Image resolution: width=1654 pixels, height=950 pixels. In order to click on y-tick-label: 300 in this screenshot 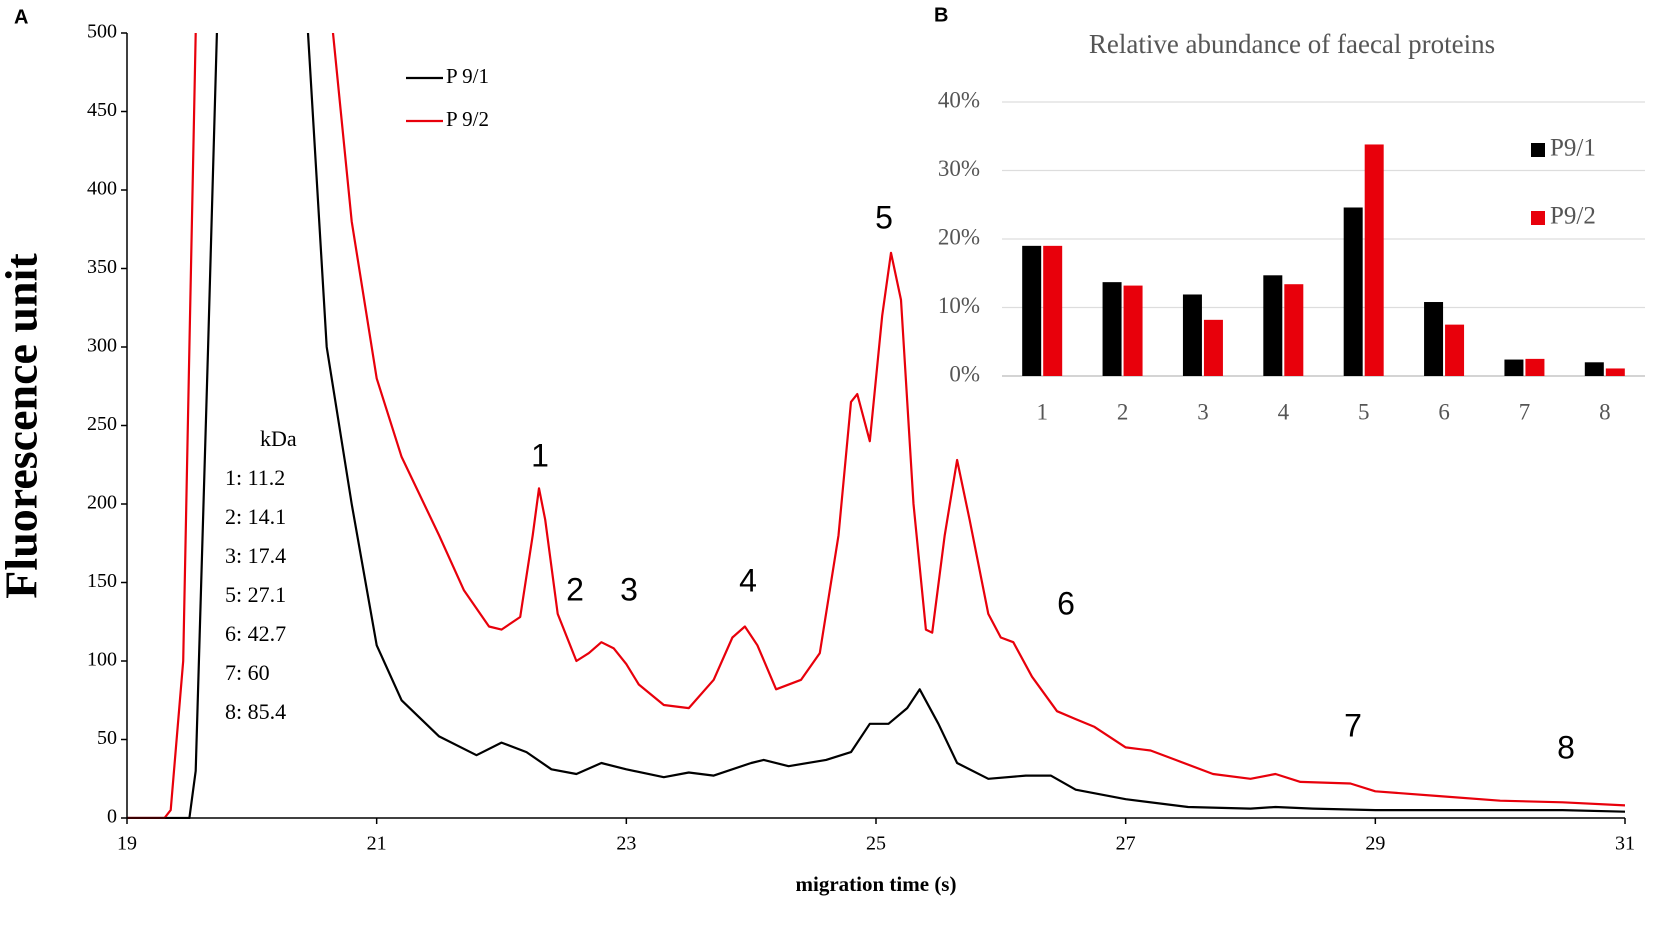, I will do `click(102, 346)`.